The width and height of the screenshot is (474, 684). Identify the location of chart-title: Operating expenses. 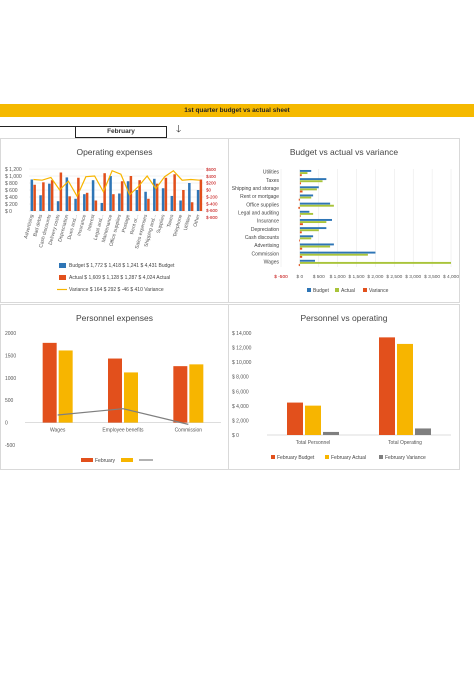
(114, 152).